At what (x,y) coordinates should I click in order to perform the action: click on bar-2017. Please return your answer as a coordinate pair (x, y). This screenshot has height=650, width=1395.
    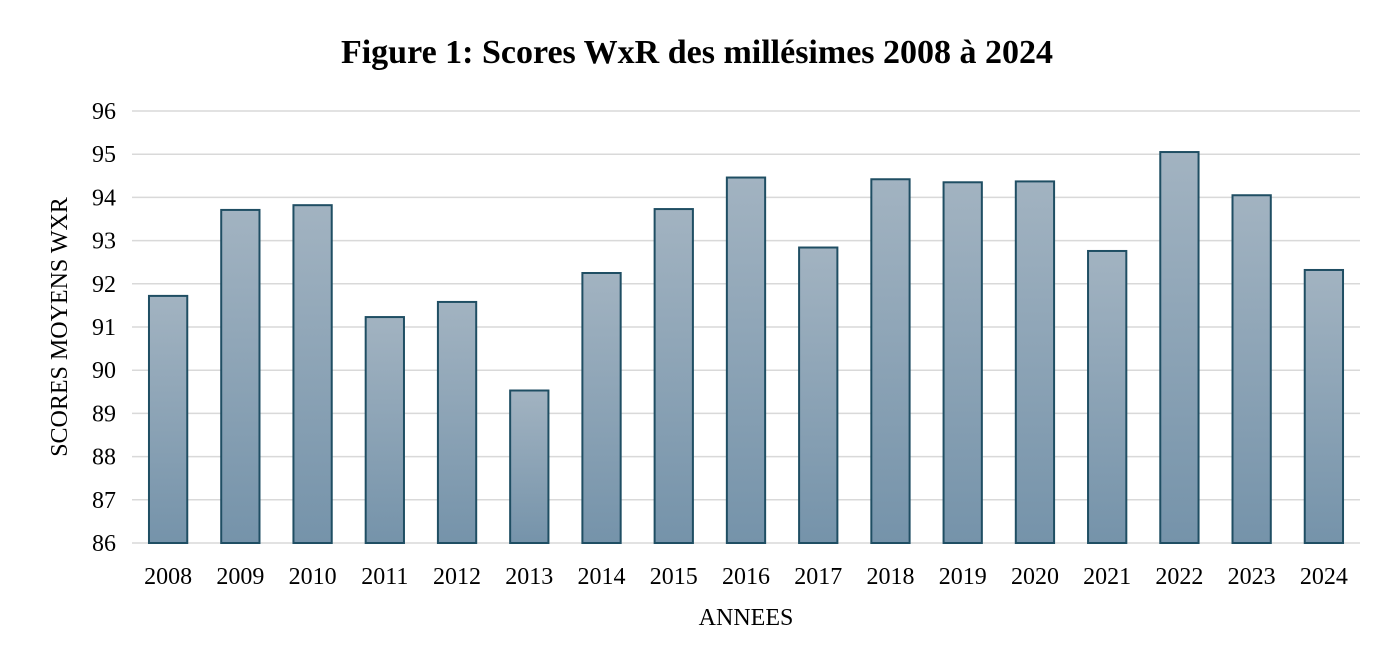
    Looking at the image, I should click on (818, 395).